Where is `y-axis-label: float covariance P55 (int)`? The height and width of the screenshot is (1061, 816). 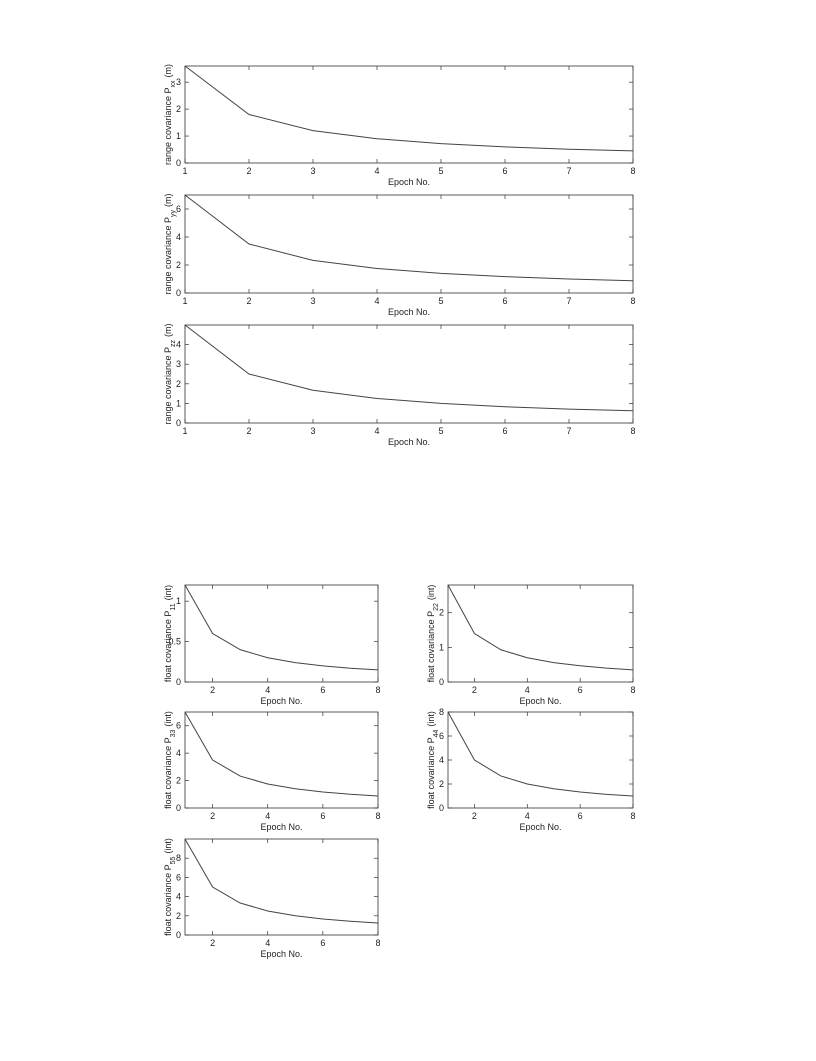 y-axis-label: float covariance P55 (int) is located at coordinates (170, 887).